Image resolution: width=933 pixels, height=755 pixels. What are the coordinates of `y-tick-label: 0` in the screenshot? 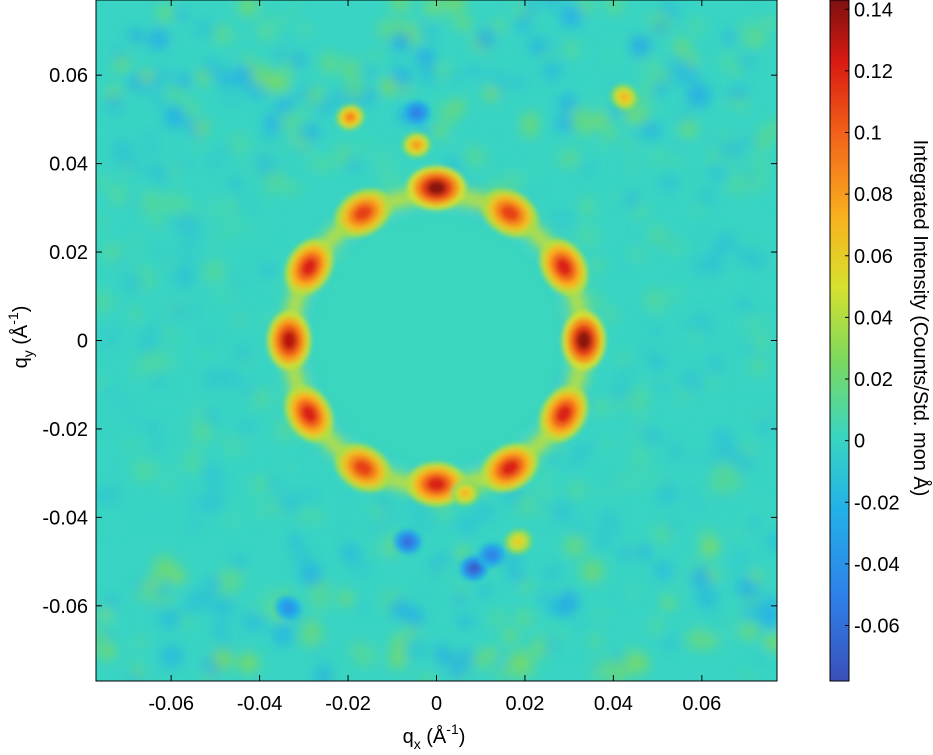 It's located at (82, 342).